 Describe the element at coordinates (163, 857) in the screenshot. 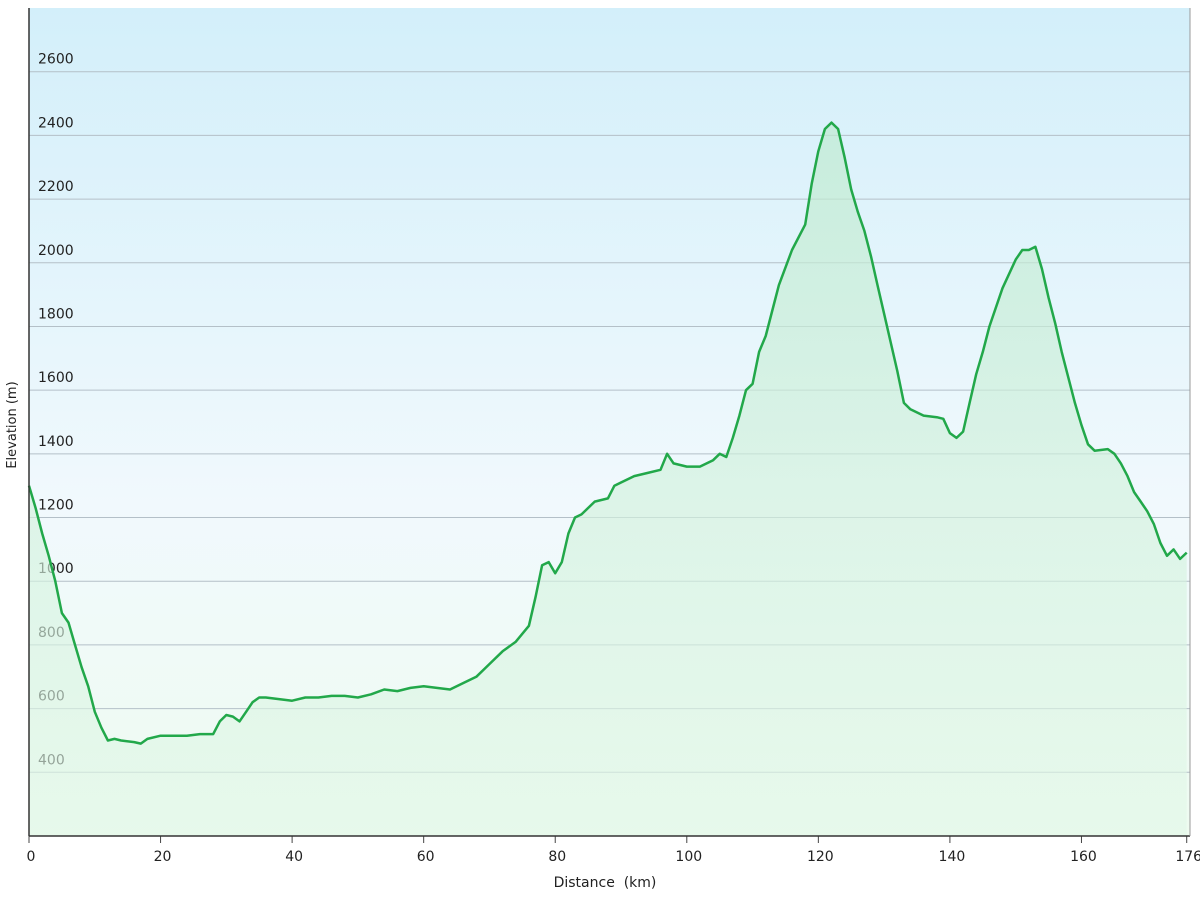

I see `x-tick-label: 20` at that location.